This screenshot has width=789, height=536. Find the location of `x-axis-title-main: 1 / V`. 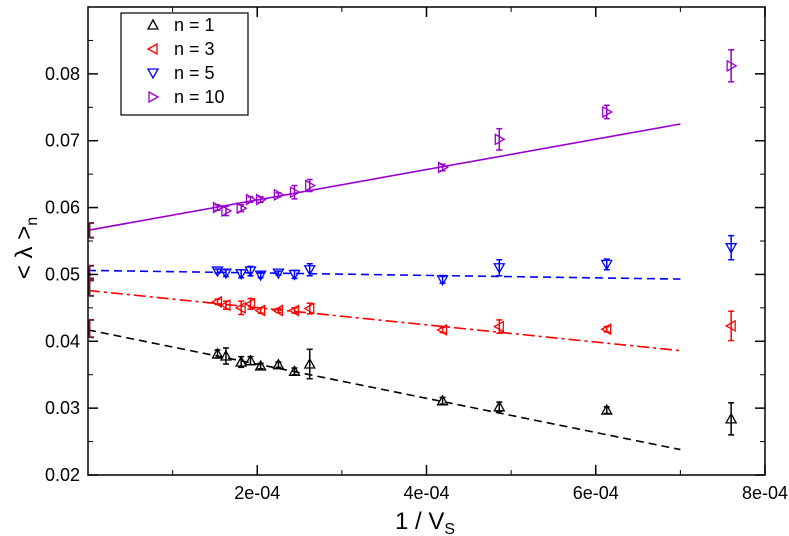

x-axis-title-main: 1 / V is located at coordinates (419, 521).